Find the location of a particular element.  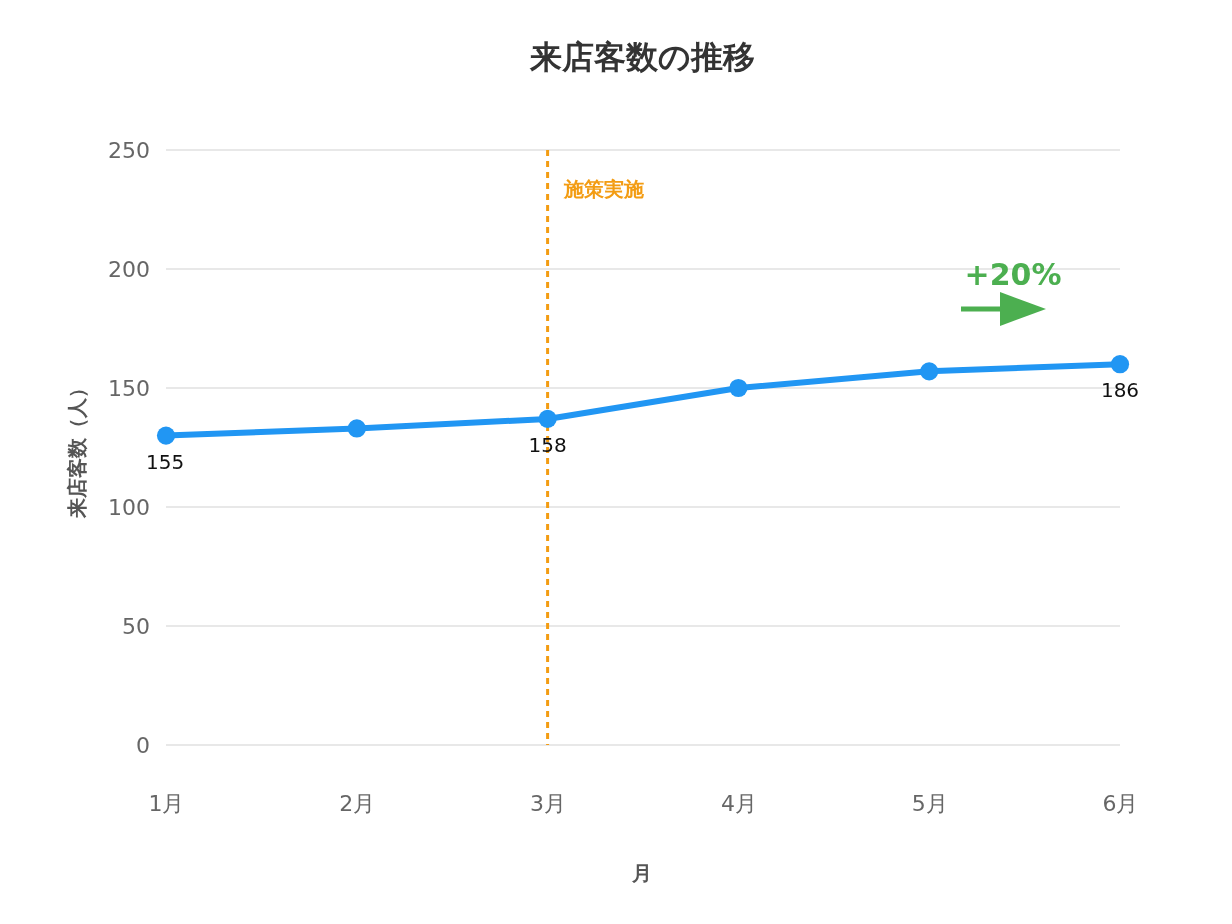

x-tick-label: 1月 is located at coordinates (166, 803).